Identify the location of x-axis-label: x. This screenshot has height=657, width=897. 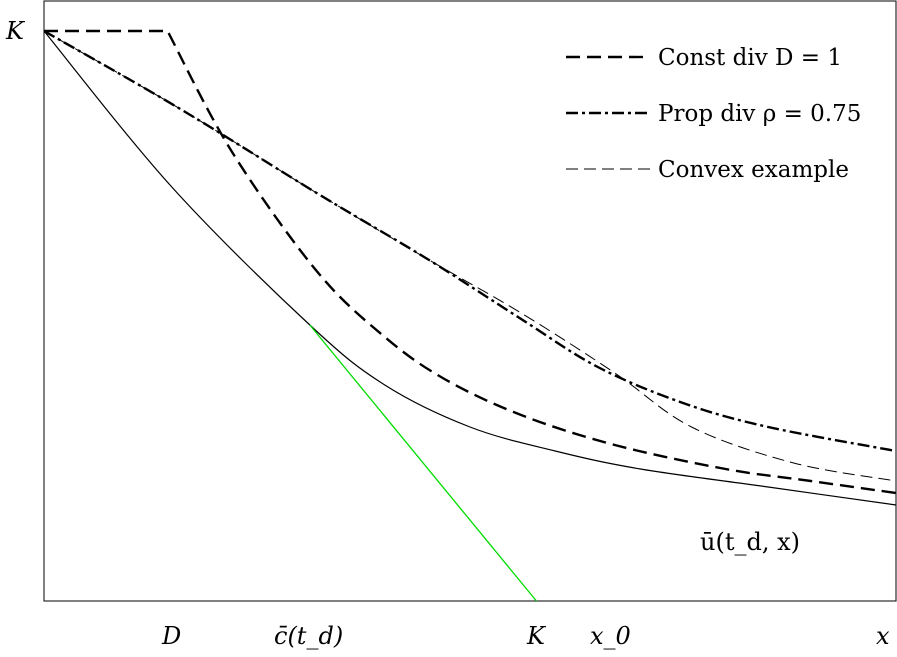
(883, 636).